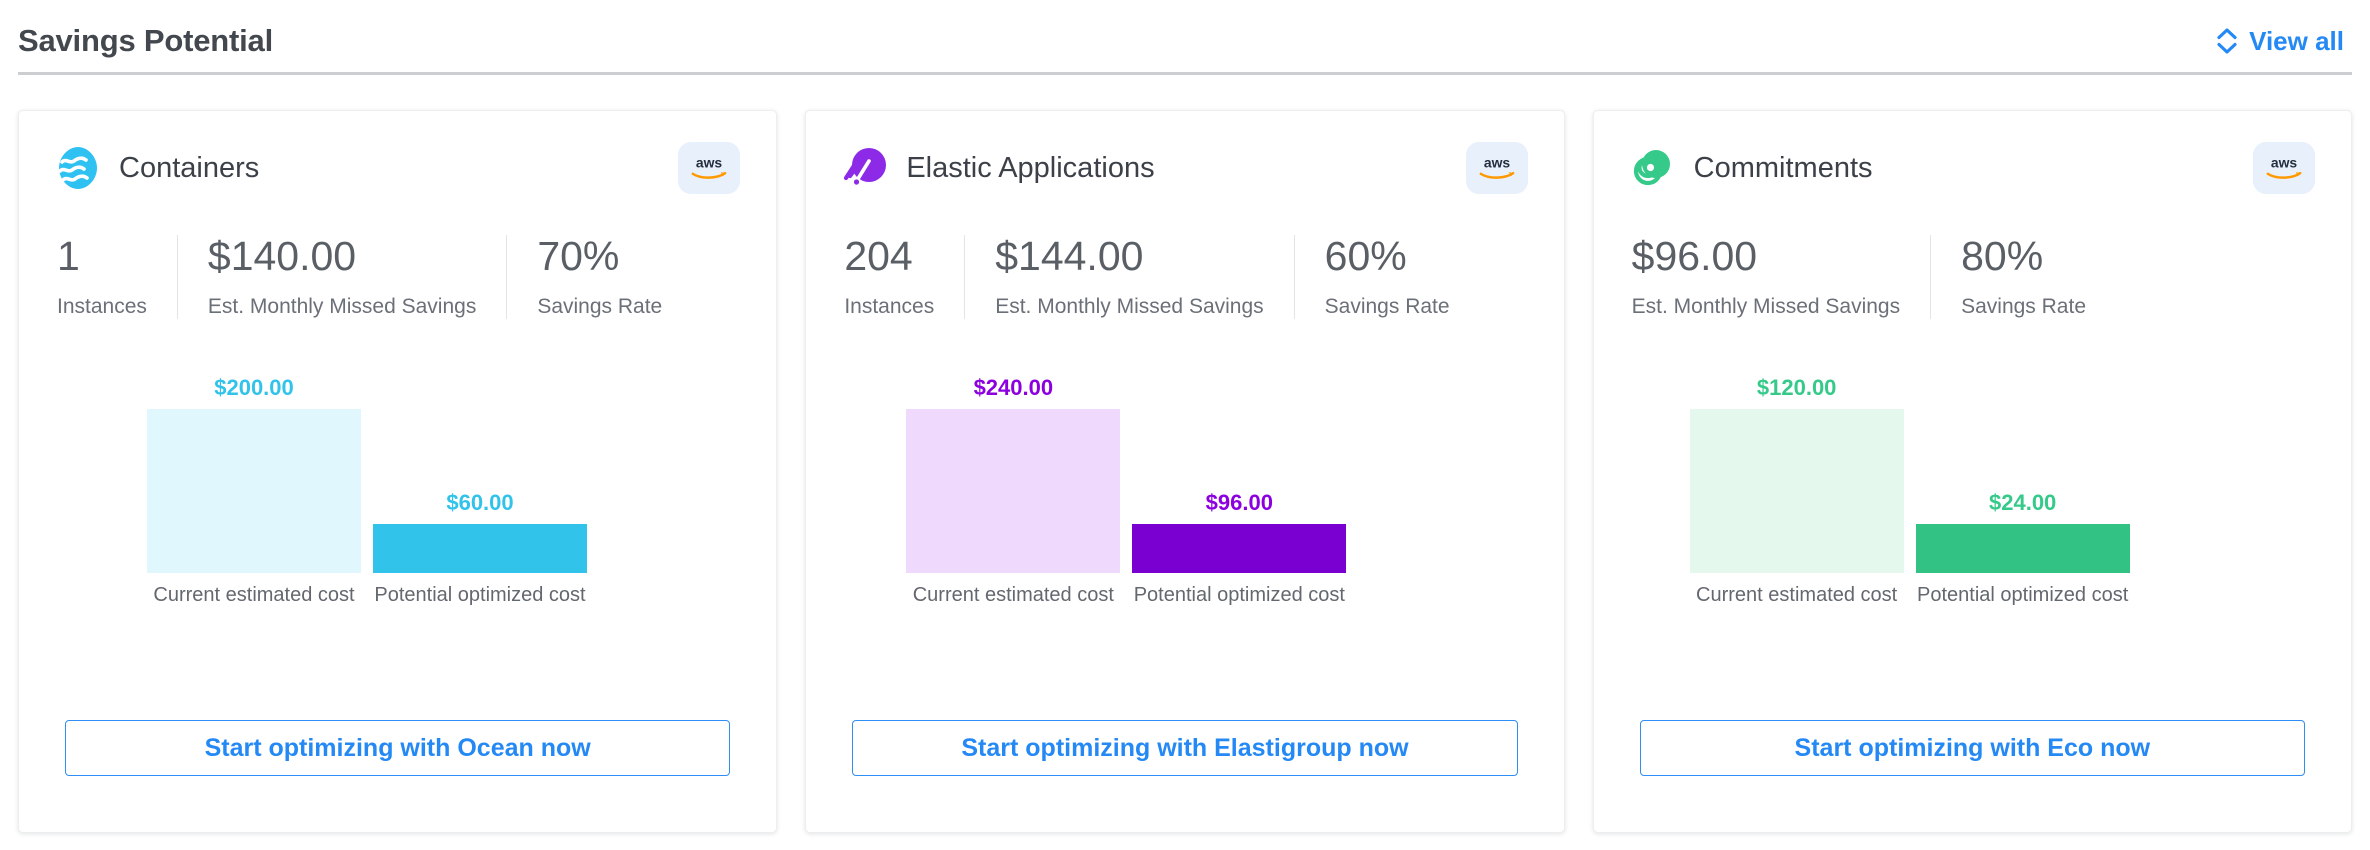 The width and height of the screenshot is (2370, 850). I want to click on card-header-left: Elastic Applications, so click(998, 168).